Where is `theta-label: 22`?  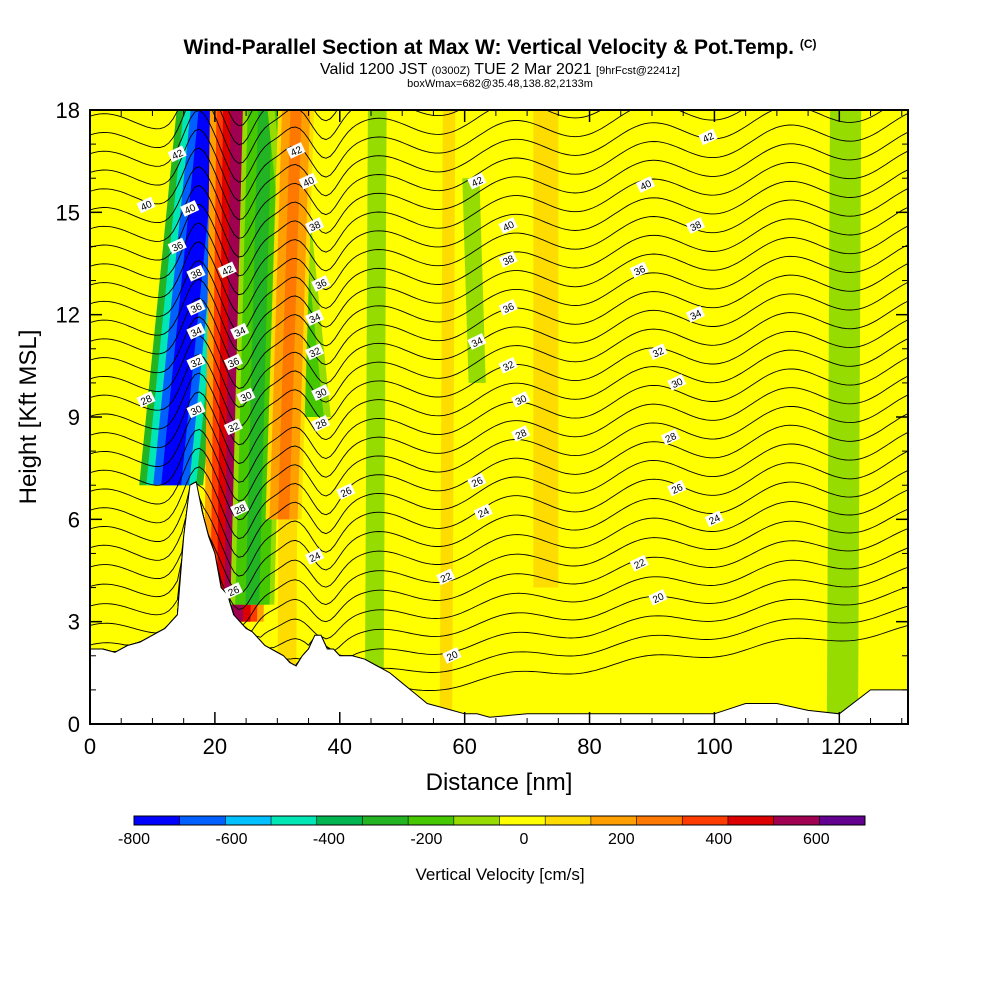
theta-label: 22 is located at coordinates (446, 577).